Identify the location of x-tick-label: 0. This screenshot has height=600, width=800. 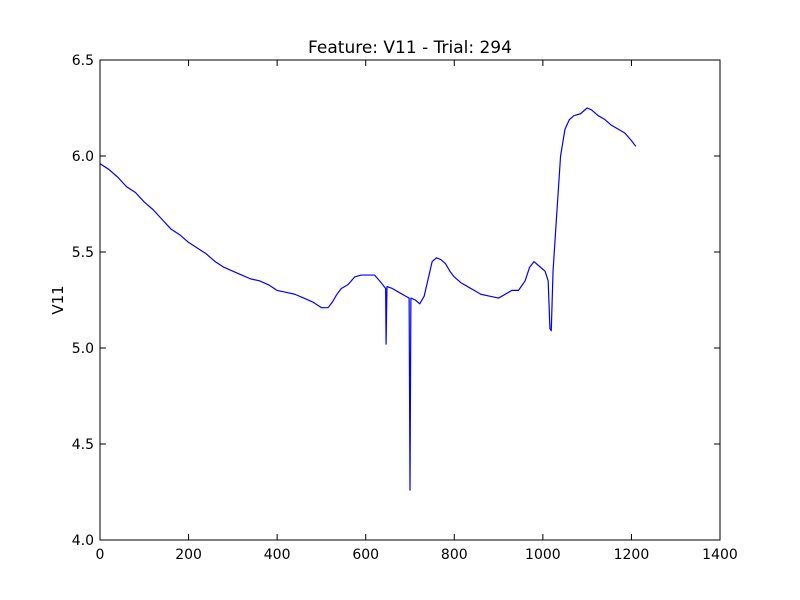
(100, 555).